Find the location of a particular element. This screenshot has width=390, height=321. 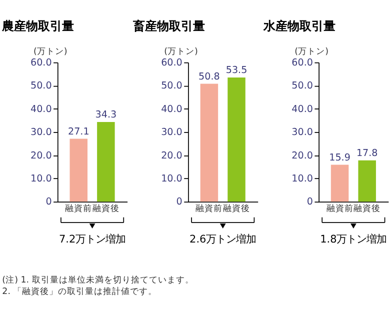

data-label: 53.5 is located at coordinates (237, 70).